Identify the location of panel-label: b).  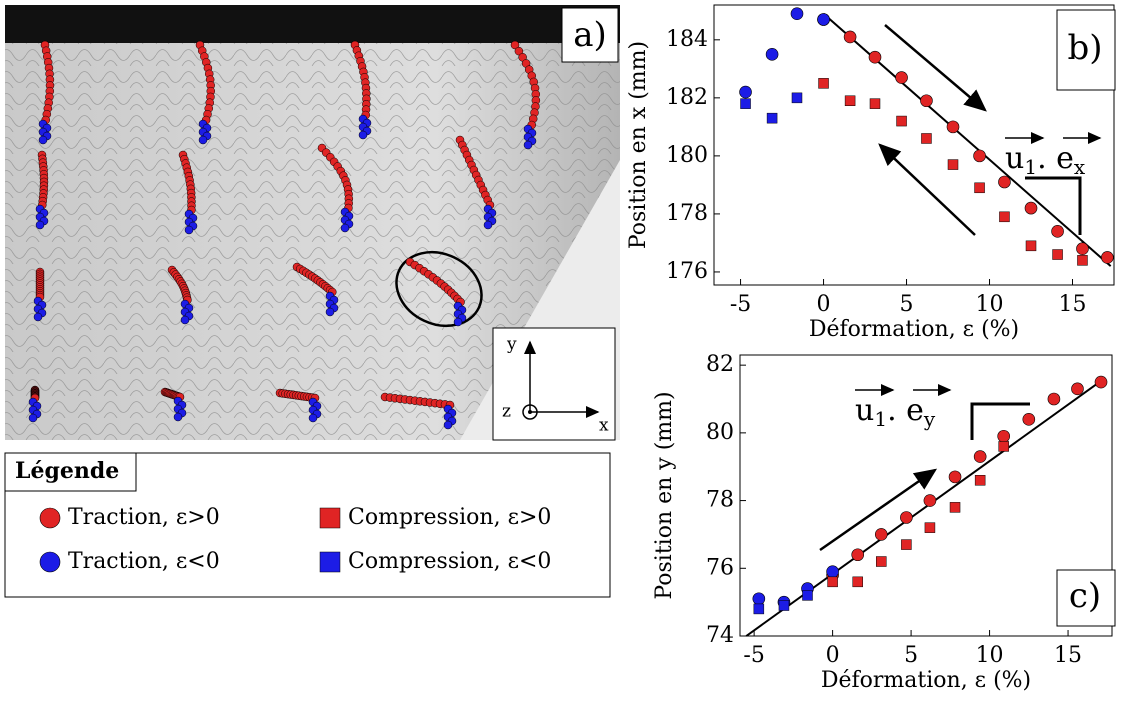
(1084, 48).